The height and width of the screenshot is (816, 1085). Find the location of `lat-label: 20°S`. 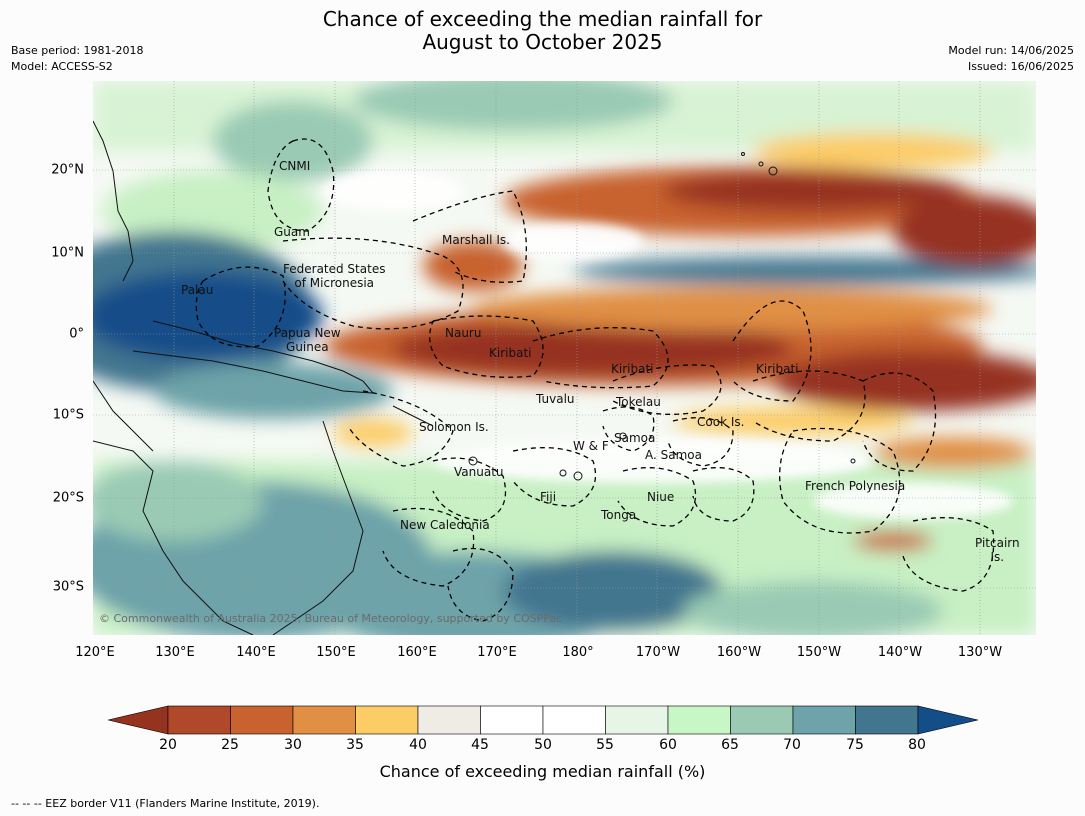

lat-label: 20°S is located at coordinates (68, 498).